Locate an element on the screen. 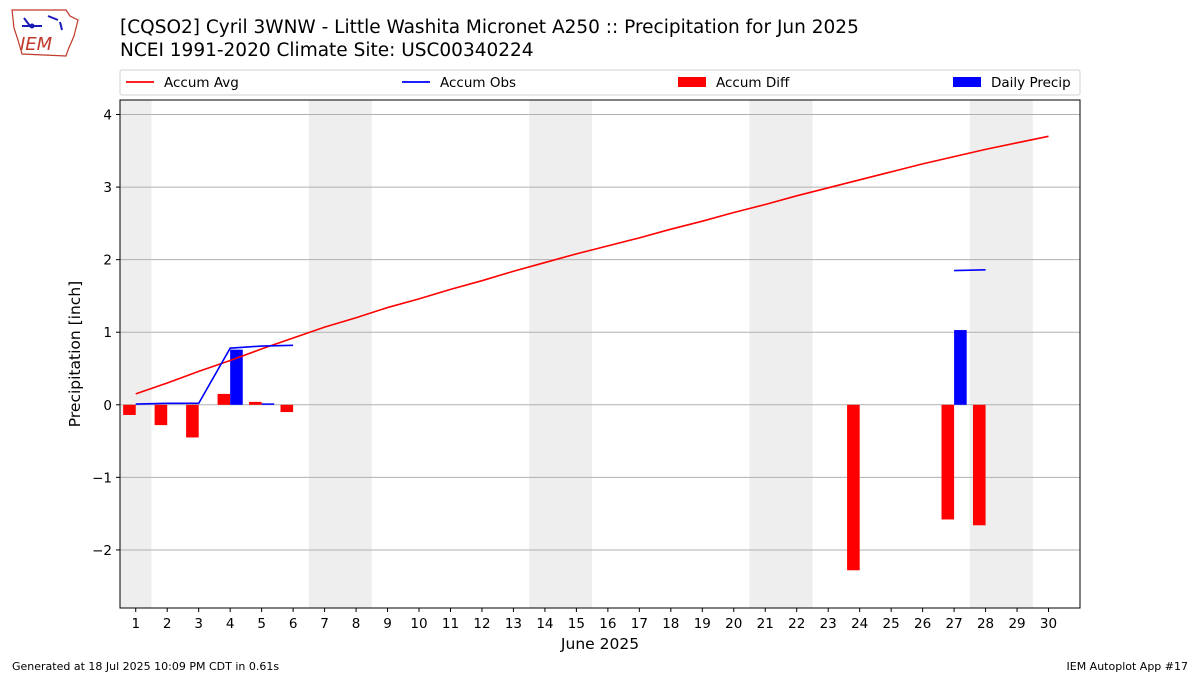 Image resolution: width=1200 pixels, height=675 pixels. x-tick-label: 2 is located at coordinates (167, 624).